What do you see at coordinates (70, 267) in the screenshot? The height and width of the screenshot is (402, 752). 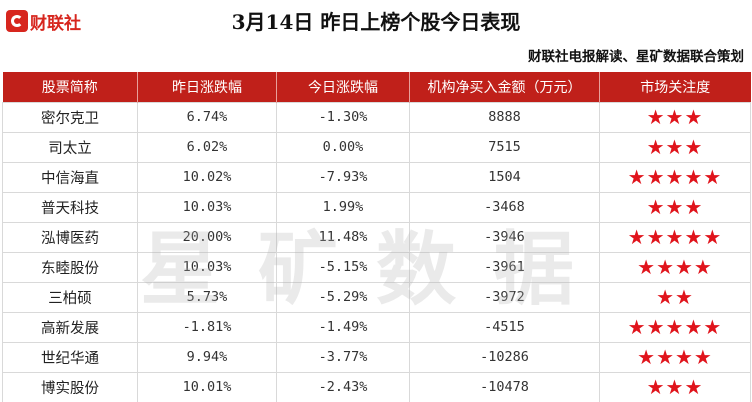 I see `cell-name: 东睦股份` at bounding box center [70, 267].